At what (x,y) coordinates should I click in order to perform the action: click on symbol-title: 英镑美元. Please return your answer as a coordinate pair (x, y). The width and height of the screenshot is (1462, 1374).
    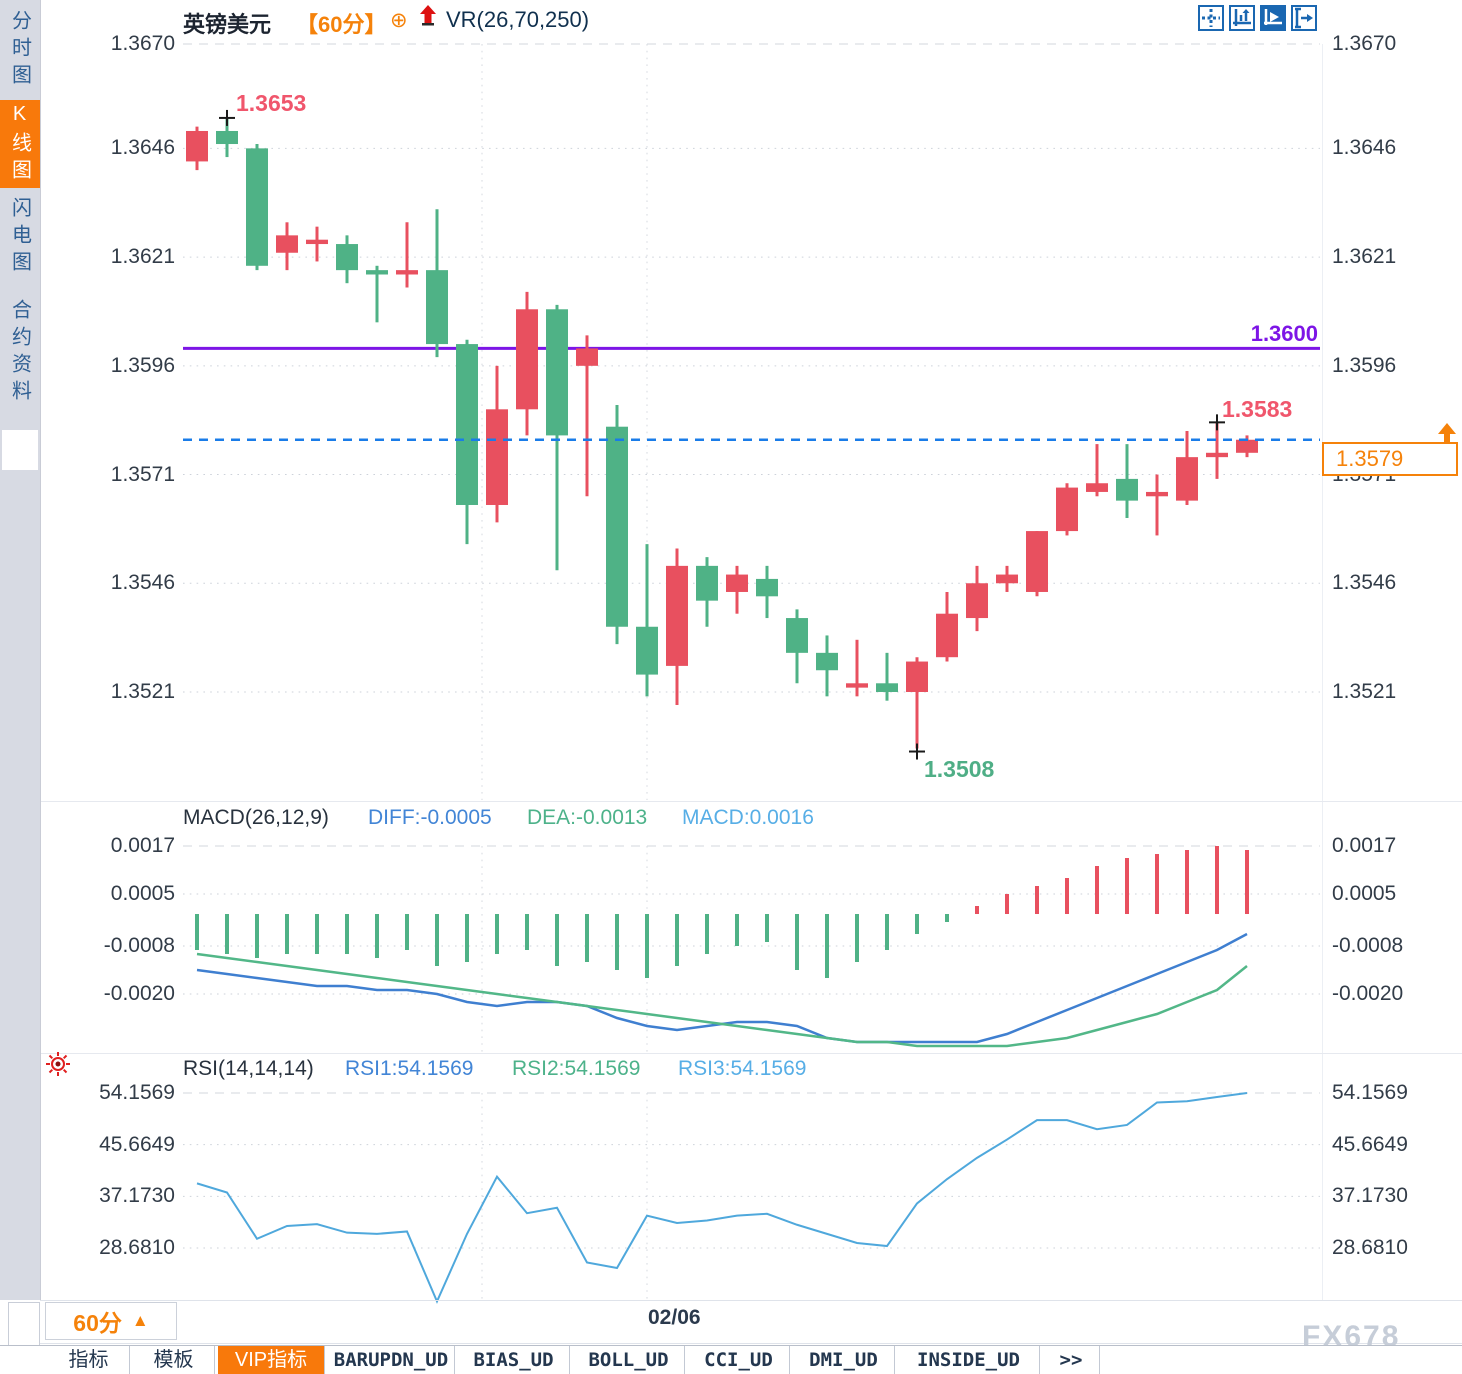
    Looking at the image, I should click on (227, 24).